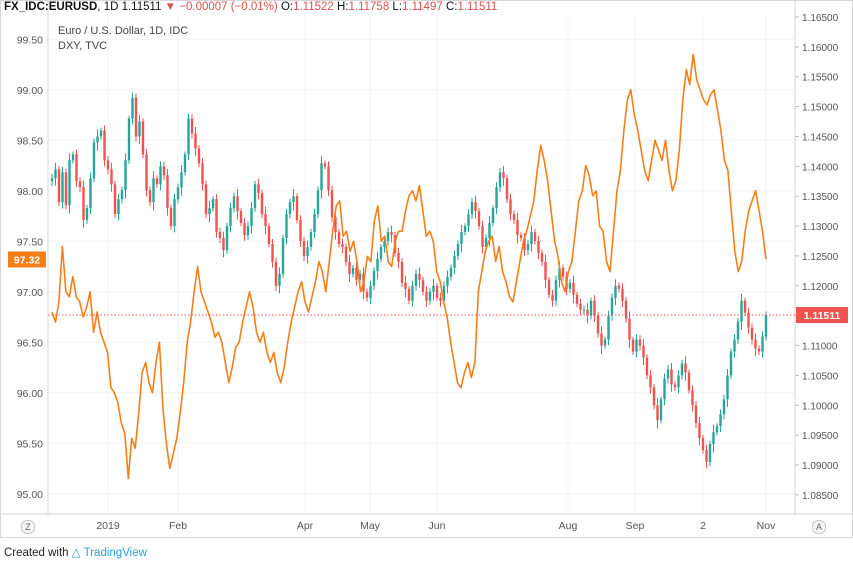 This screenshot has width=853, height=562. Describe the element at coordinates (635, 526) in the screenshot. I see `x-tick-label: Sep` at that location.